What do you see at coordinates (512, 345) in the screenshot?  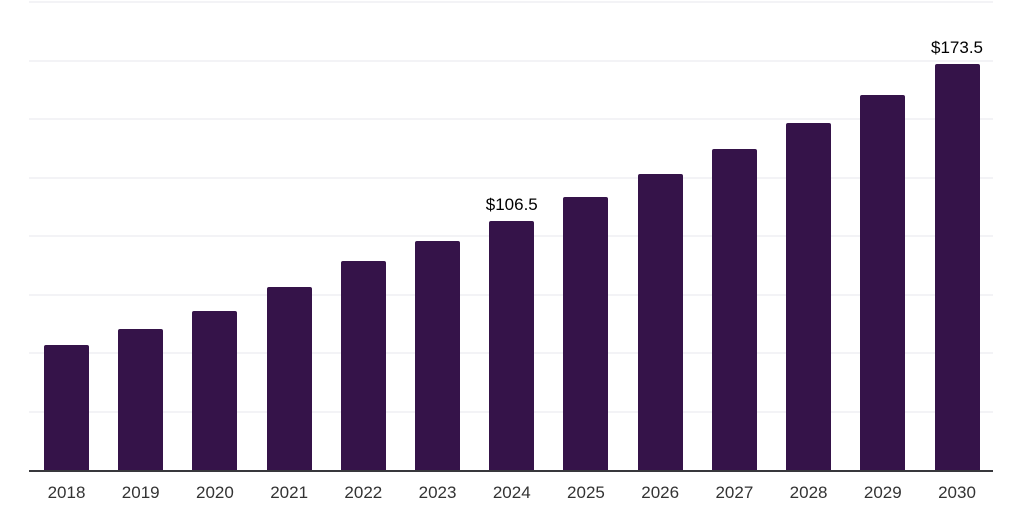 I see `bar-2024` at bounding box center [512, 345].